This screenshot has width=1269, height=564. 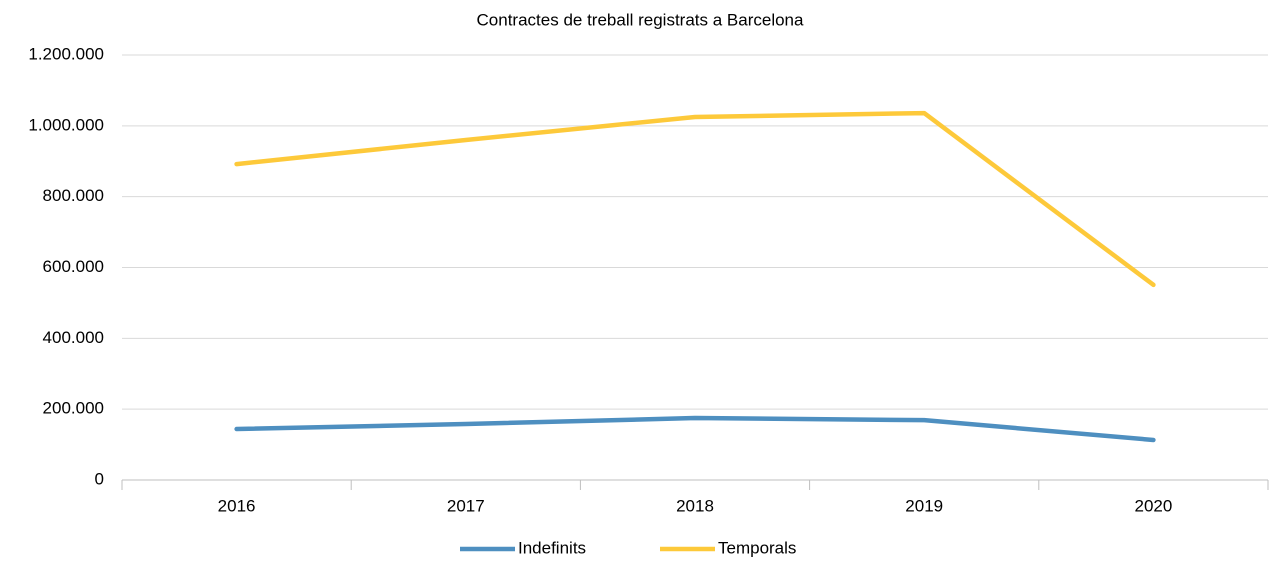 I want to click on x-tick-label: 2020, so click(x=1153, y=505).